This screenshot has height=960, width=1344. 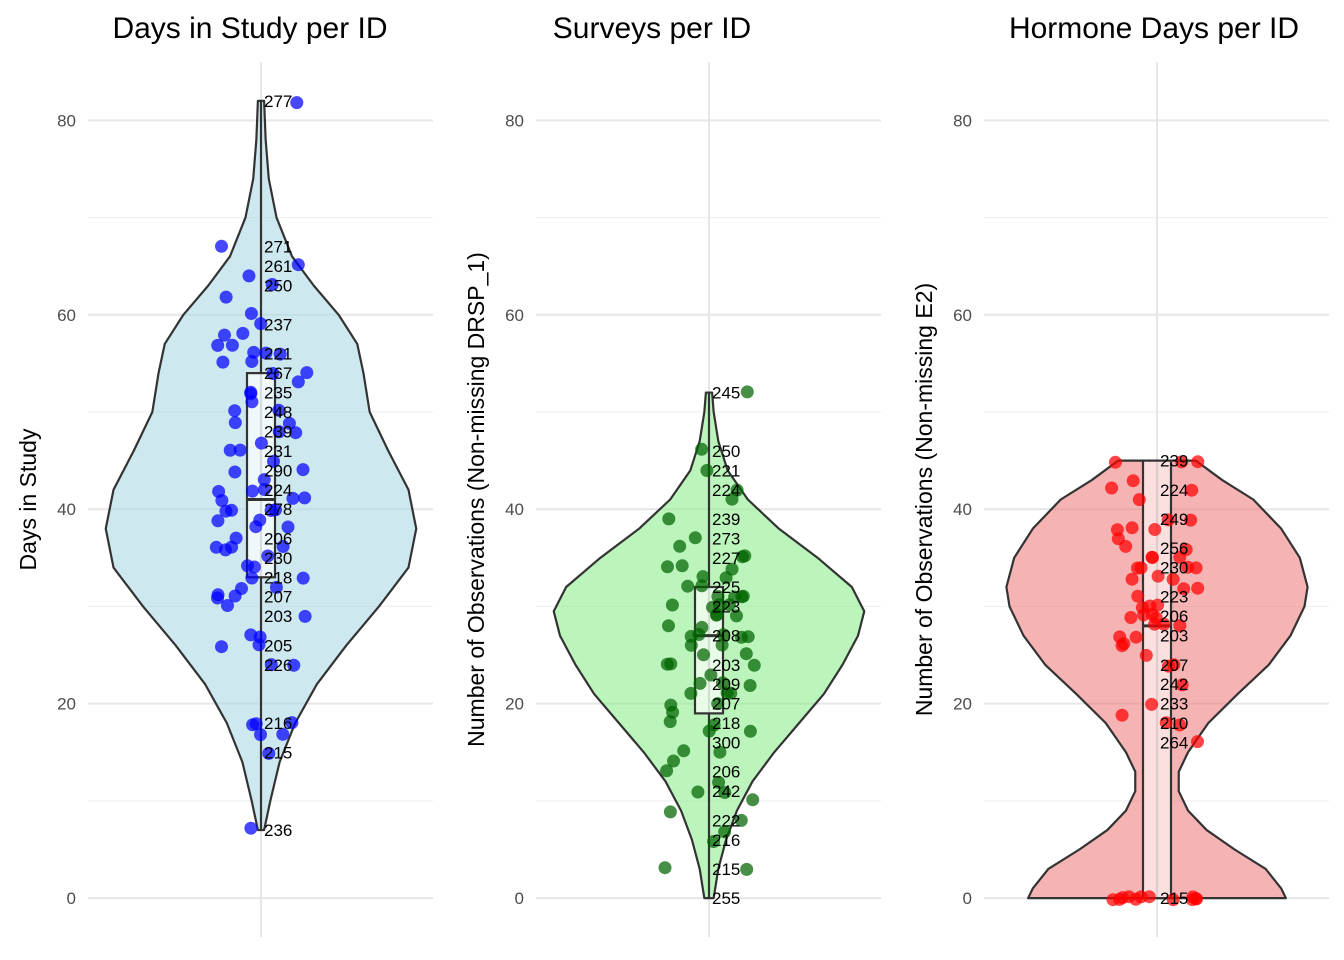 What do you see at coordinates (278, 645) in the screenshot?
I see `point-id-label: 205` at bounding box center [278, 645].